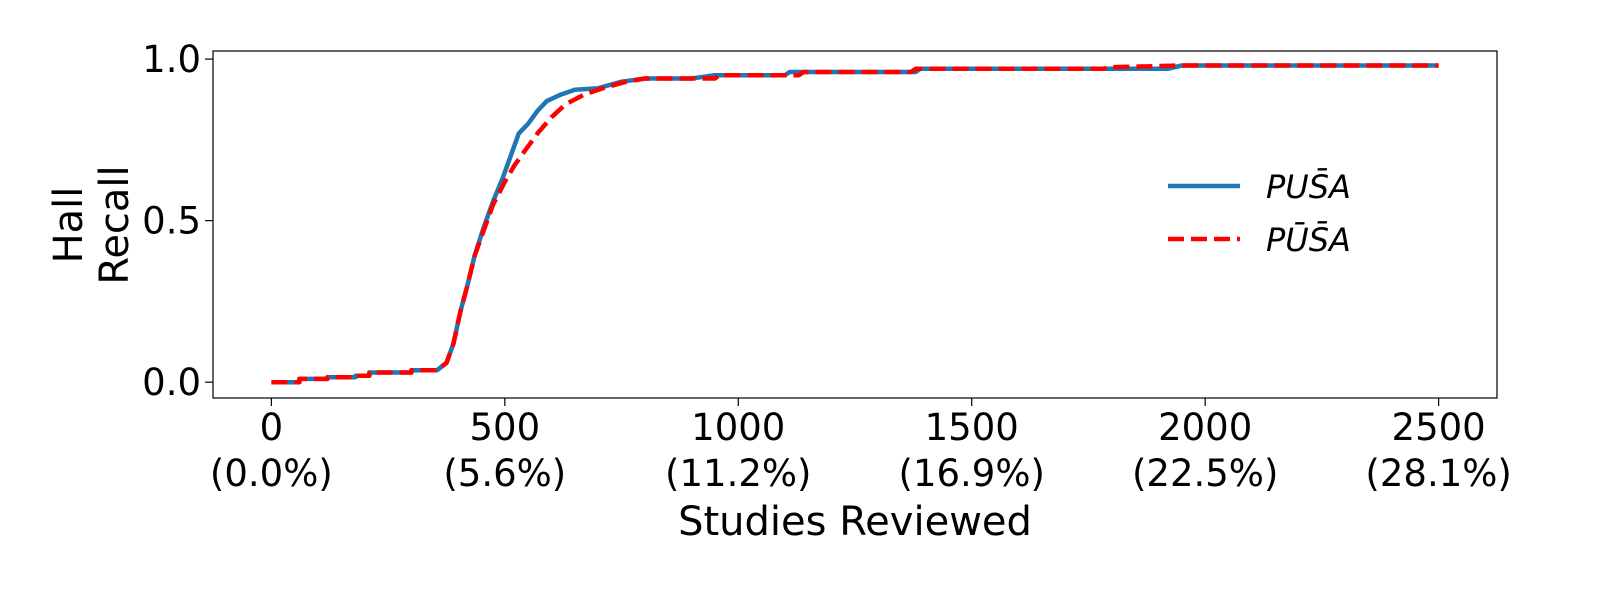 The image size is (1600, 600). Describe the element at coordinates (1438, 473) in the screenshot. I see `x-tick-sublabel: (28.1%)` at that location.